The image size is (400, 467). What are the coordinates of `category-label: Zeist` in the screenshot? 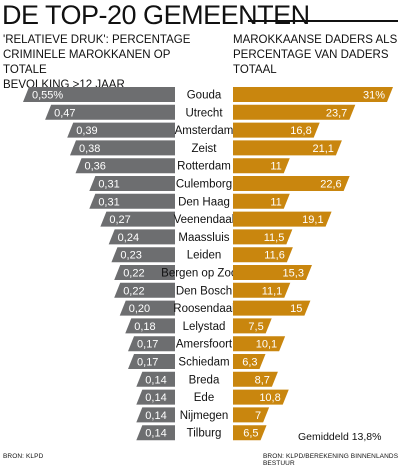 It's located at (205, 149).